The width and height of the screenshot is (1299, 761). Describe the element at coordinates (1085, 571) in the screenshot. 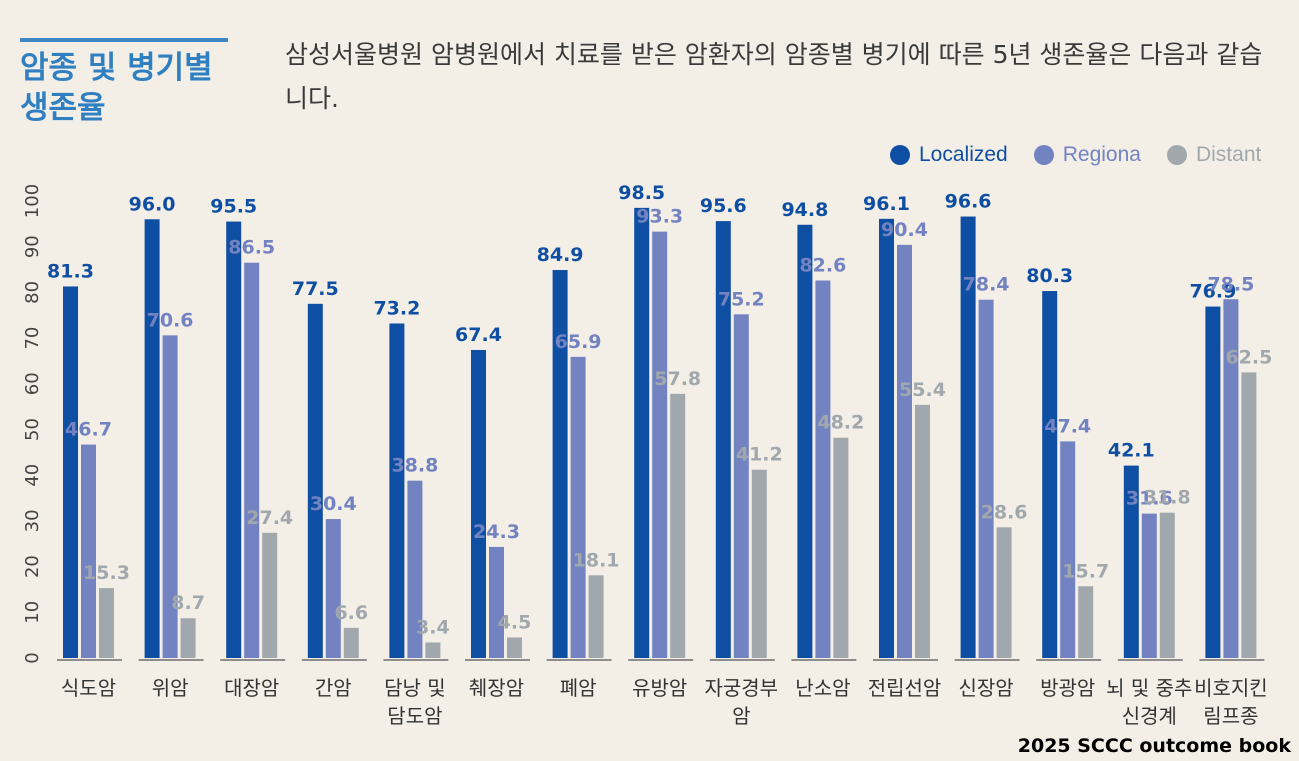

I see `value-label-distant: 15.7` at that location.